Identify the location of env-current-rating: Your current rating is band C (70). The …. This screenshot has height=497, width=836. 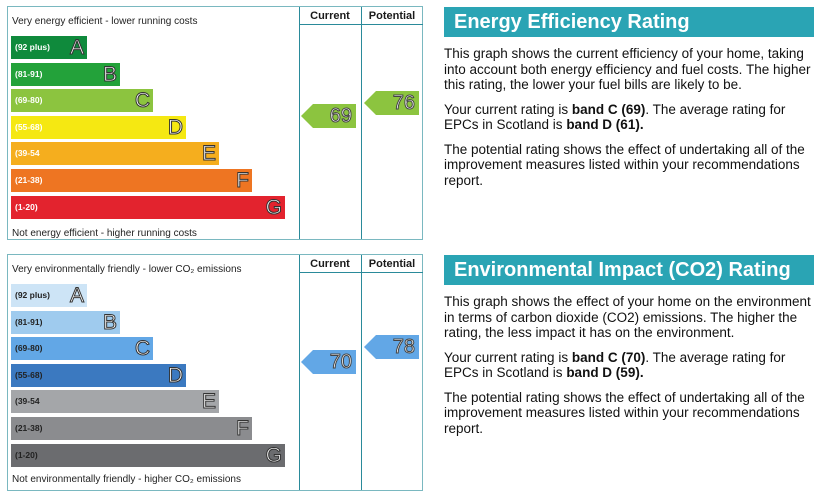
(615, 365).